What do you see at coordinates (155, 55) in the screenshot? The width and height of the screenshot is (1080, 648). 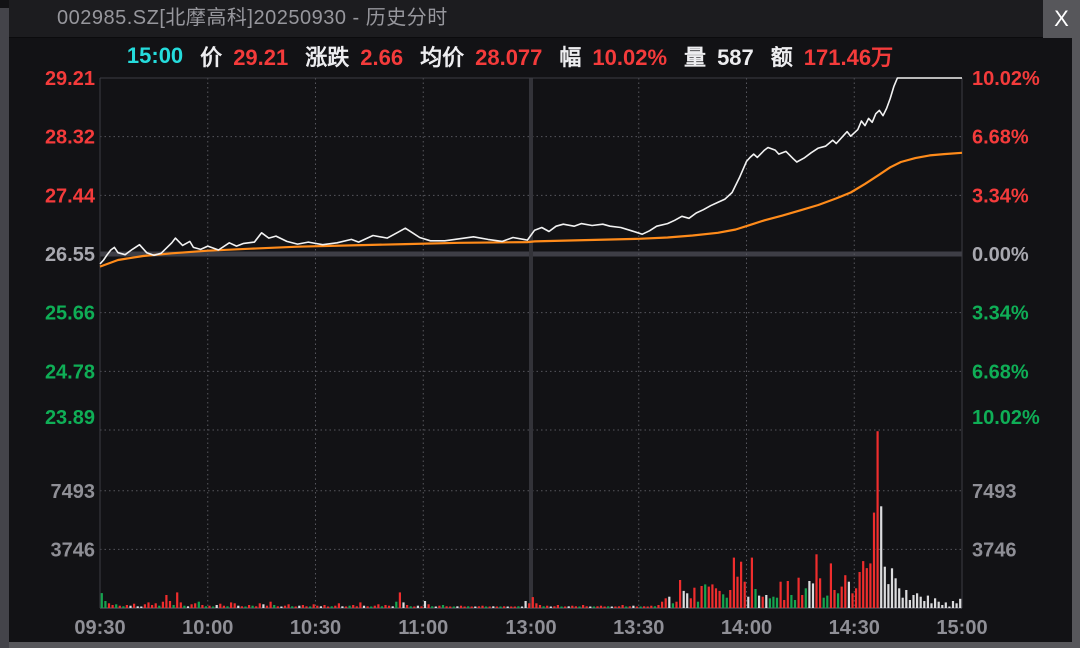 I see `quote-time: 15:00` at bounding box center [155, 55].